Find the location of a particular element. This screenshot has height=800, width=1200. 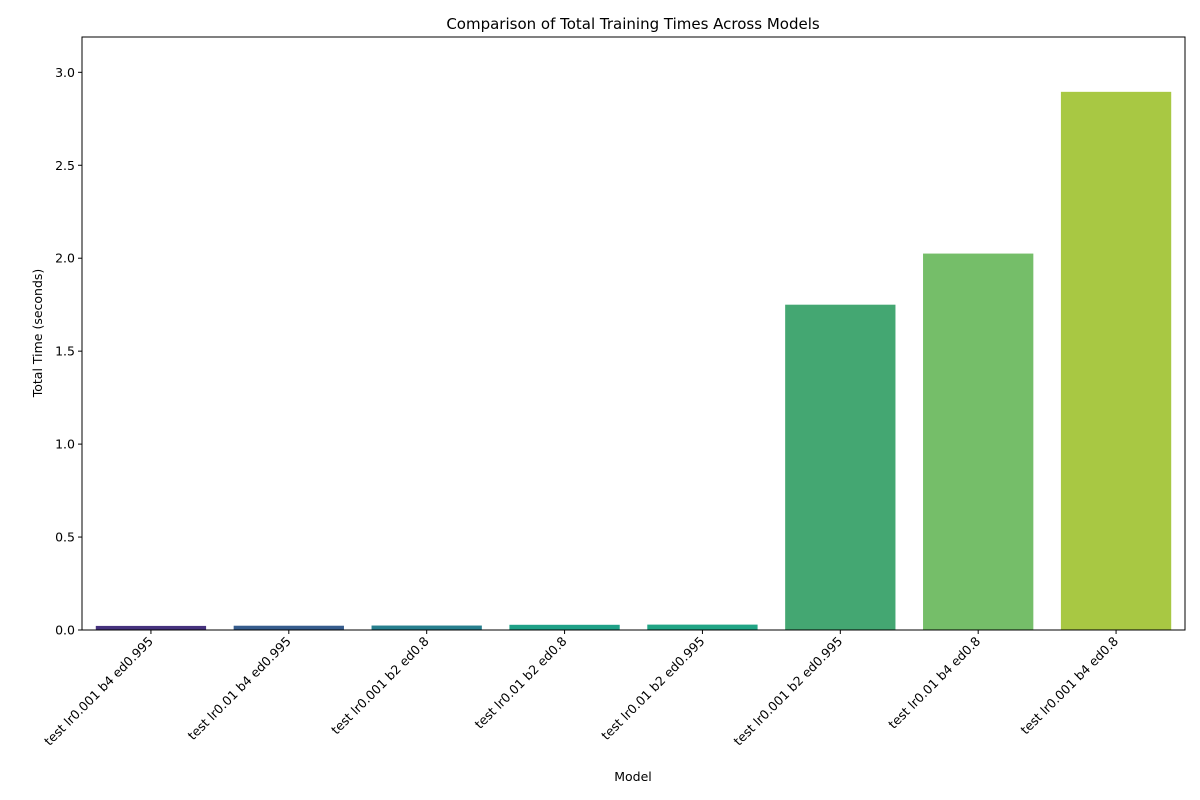

x-tick-label: test lr0.001 b4 ed0.995 is located at coordinates (98, 691).